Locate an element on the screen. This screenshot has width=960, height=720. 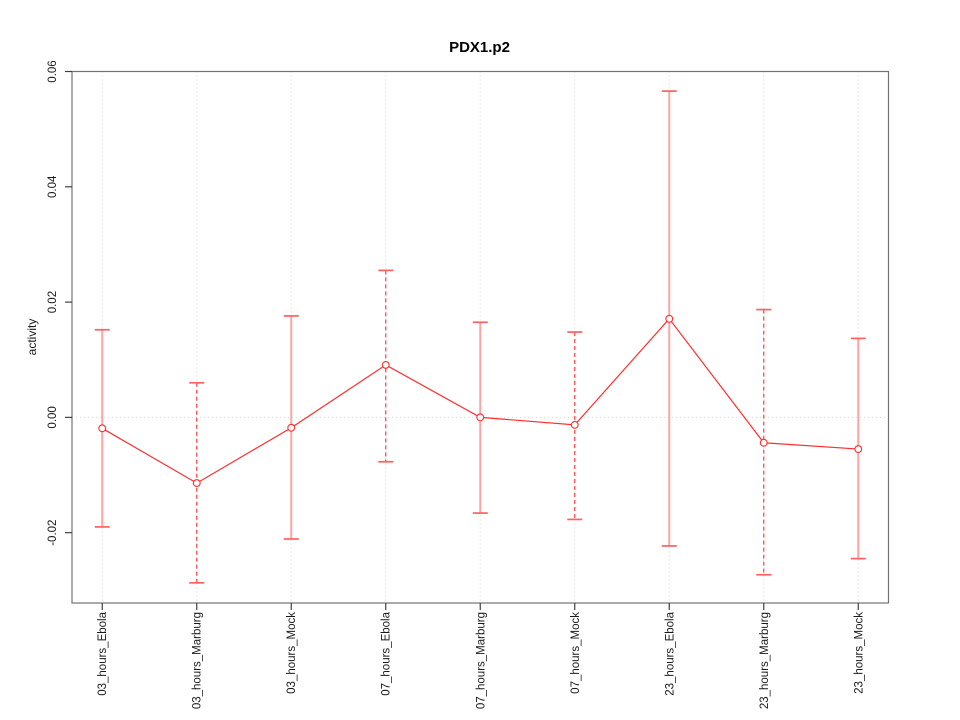
y-tick-label: 0.00 is located at coordinates (53, 417).